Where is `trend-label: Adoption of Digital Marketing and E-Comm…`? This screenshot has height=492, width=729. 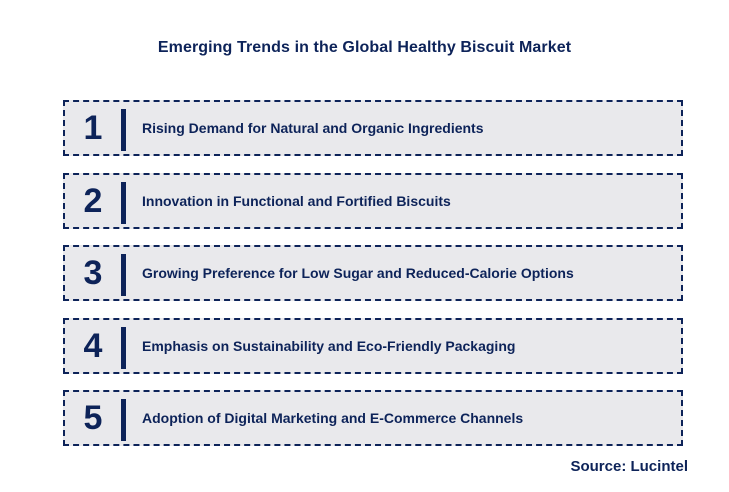 trend-label: Adoption of Digital Marketing and E-Comm… is located at coordinates (333, 418).